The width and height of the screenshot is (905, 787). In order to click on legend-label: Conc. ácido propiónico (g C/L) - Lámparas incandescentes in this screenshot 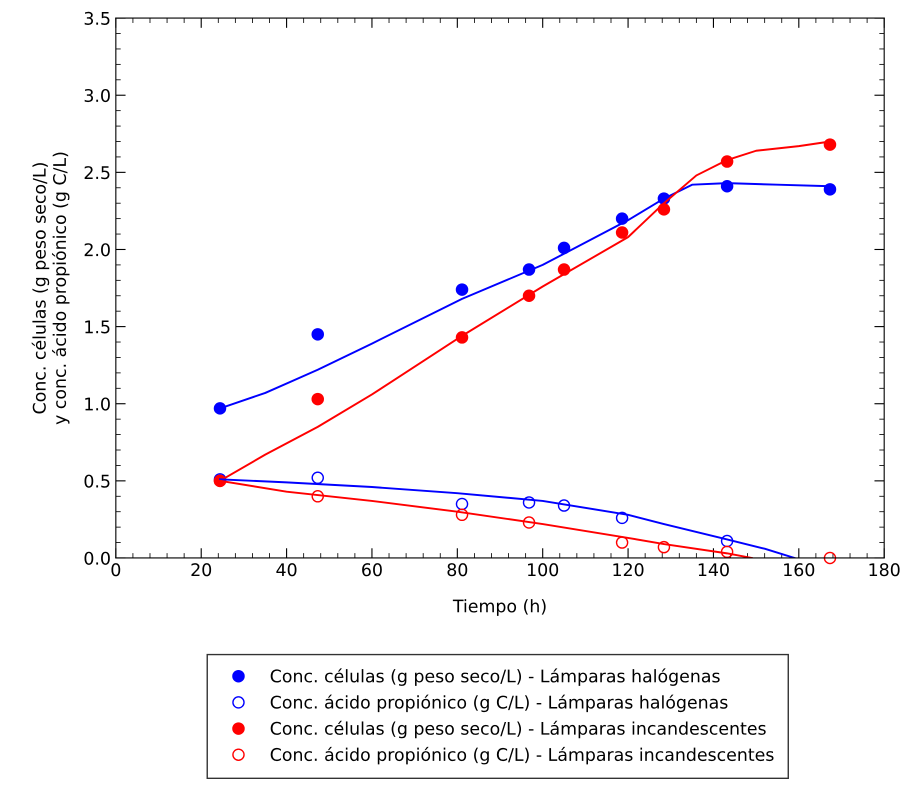, I will do `click(522, 755)`.